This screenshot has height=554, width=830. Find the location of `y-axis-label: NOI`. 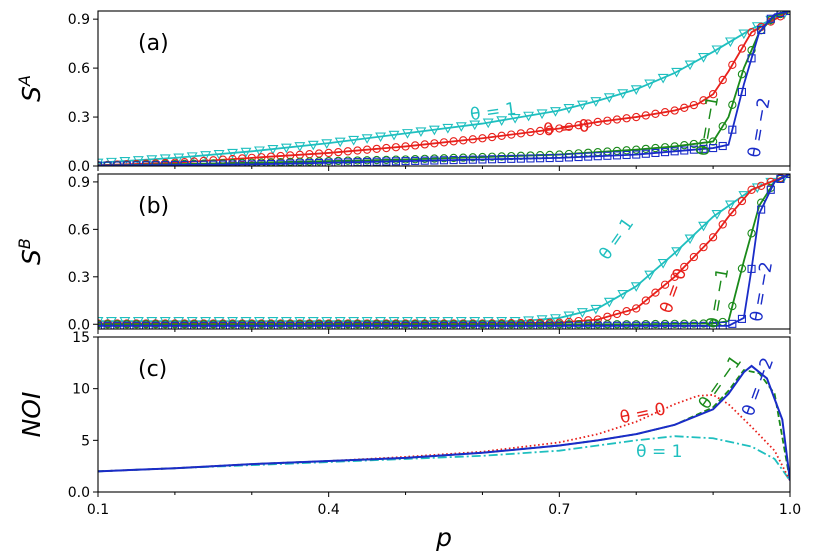

y-axis-label: NOI is located at coordinates (31, 415).